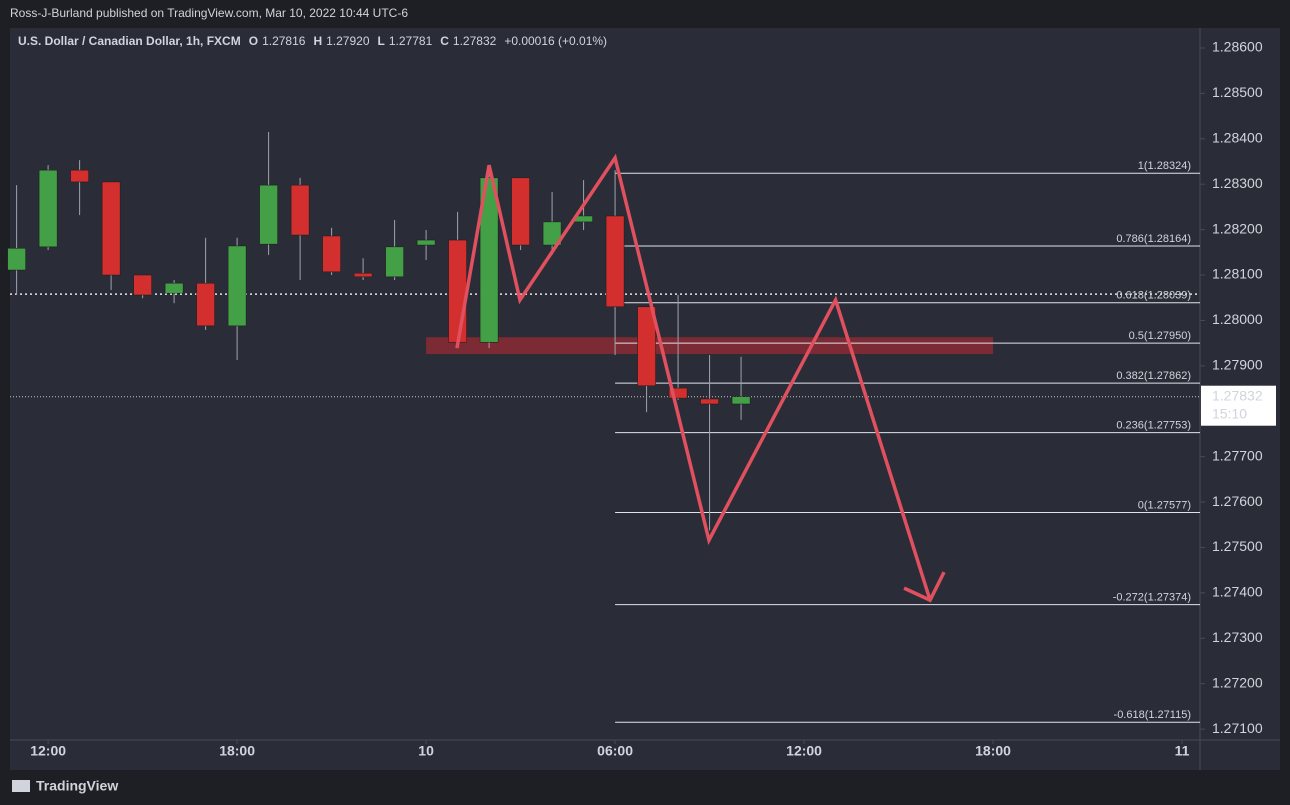  Describe the element at coordinates (1164, 505) in the screenshot. I see `fib-label: 0(1.27577)` at that location.